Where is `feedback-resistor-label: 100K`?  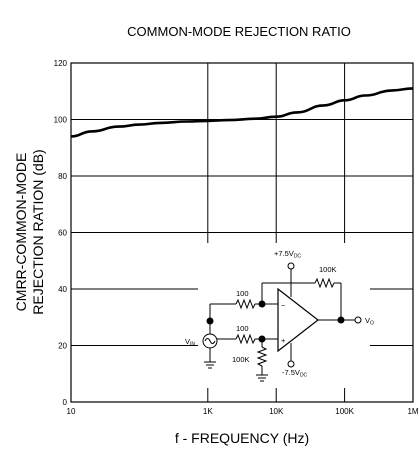
feedback-resistor-label: 100K is located at coordinates (328, 269).